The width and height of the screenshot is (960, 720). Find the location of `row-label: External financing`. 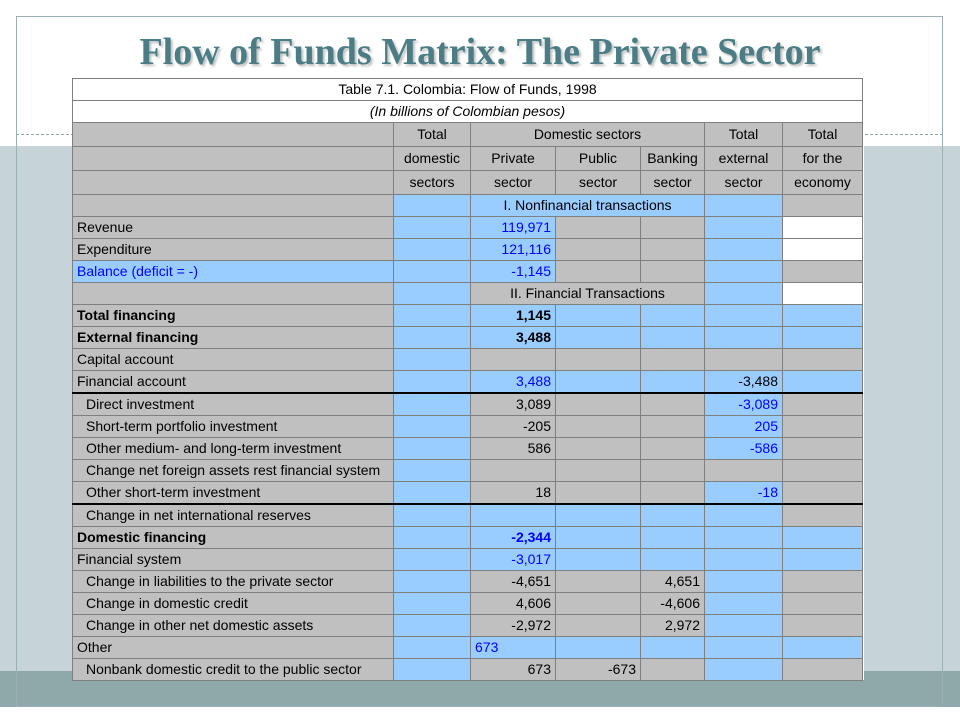

row-label: External financing is located at coordinates (233, 337).